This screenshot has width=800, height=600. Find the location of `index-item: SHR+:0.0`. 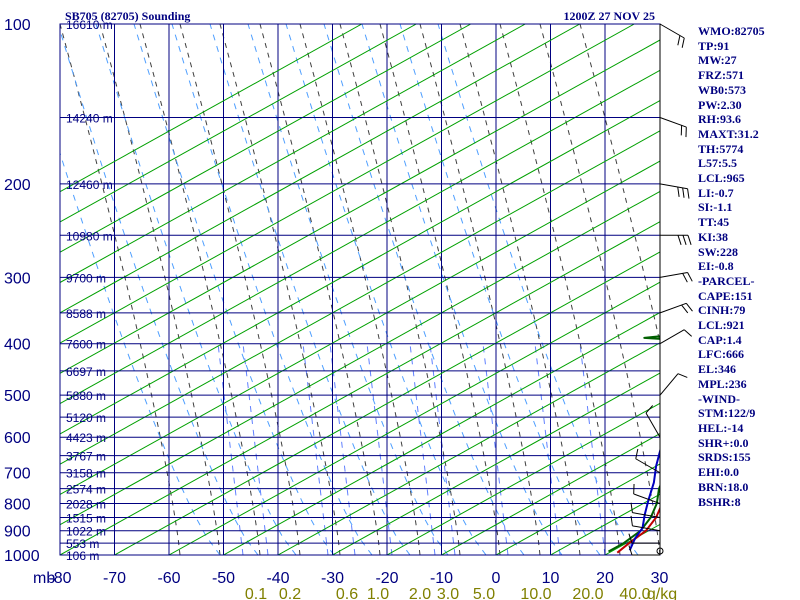

index-item: SHR+:0.0 is located at coordinates (723, 442).